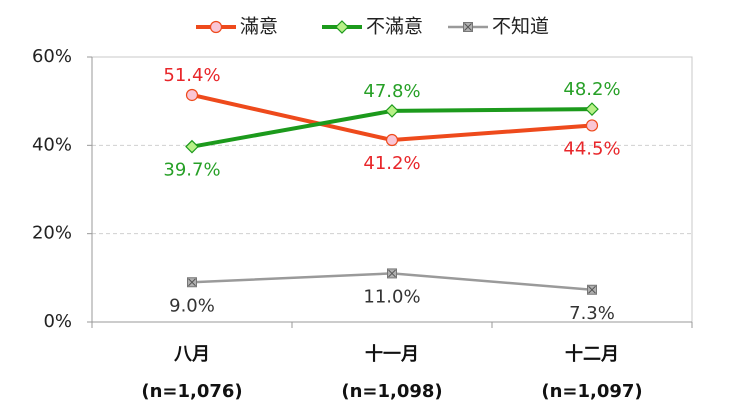 This screenshot has width=737, height=411. Describe the element at coordinates (468, 27) in the screenshot. I see `legend-marker-cross` at that location.